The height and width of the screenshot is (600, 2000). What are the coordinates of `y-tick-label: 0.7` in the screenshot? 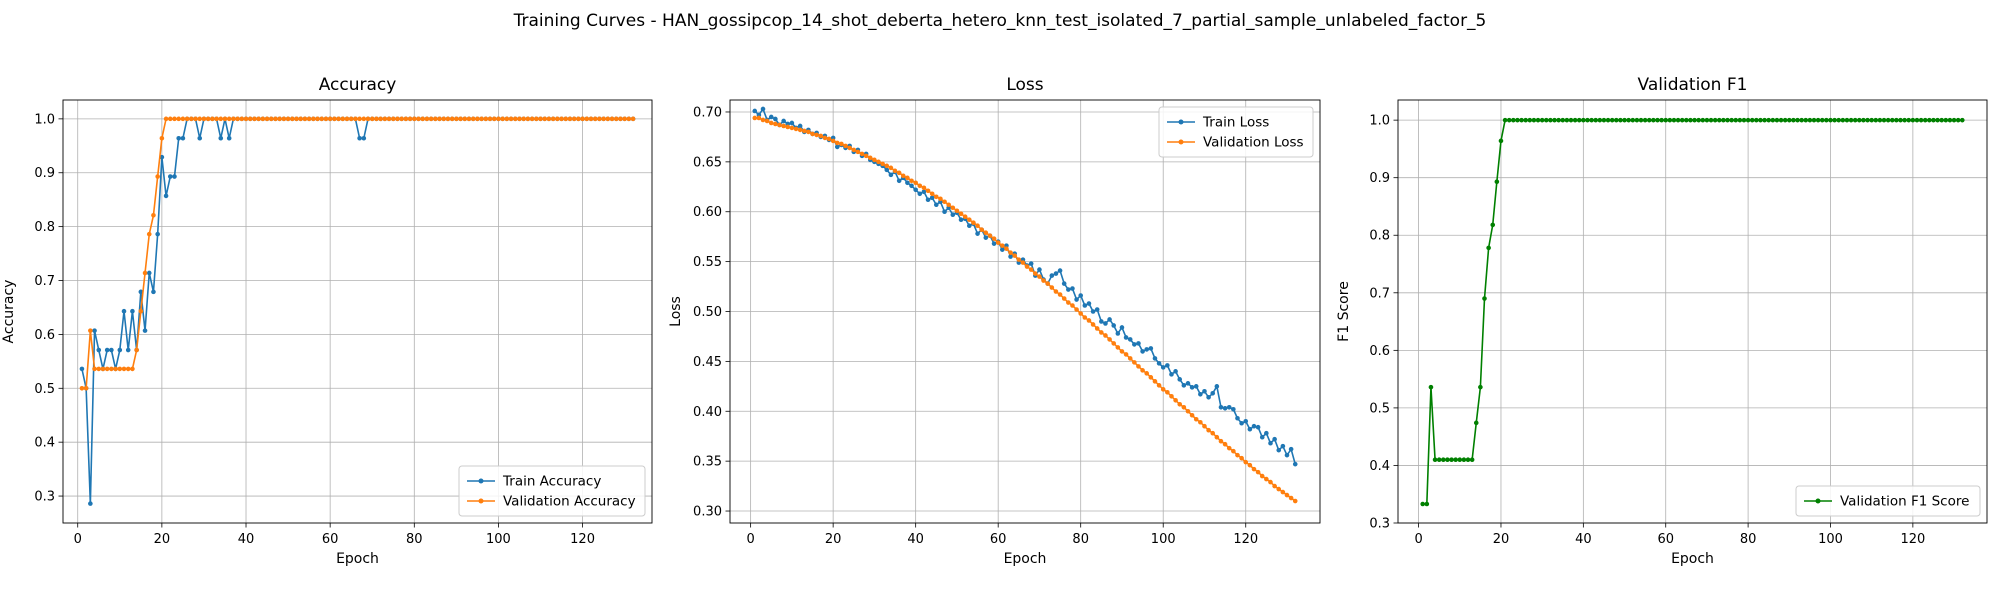 It's located at (1379, 293).